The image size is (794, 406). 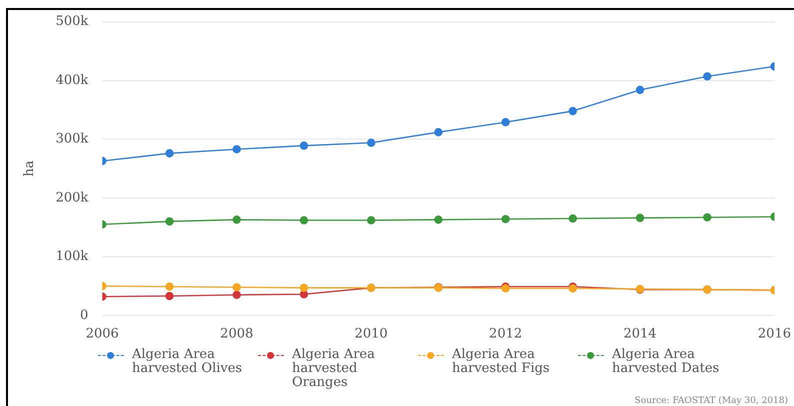 What do you see at coordinates (72, 198) in the screenshot?
I see `y-tick-label: 200k` at bounding box center [72, 198].